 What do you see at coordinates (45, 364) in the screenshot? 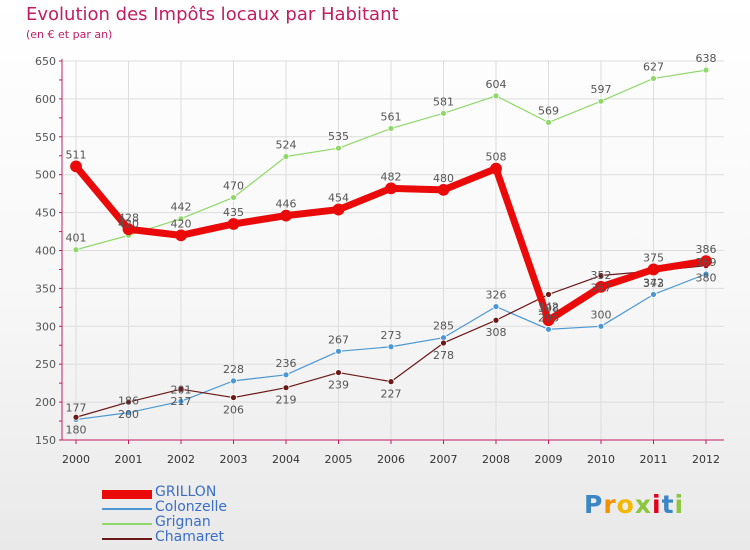
I see `y-tick-label: 250` at bounding box center [45, 364].